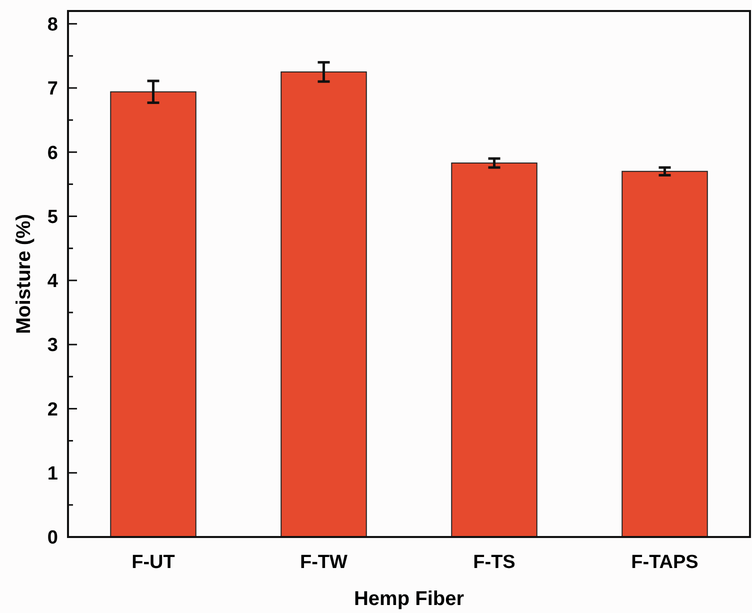 Image resolution: width=752 pixels, height=613 pixels. Describe the element at coordinates (24, 274) in the screenshot. I see `y-axis-title: Moisture (%)` at that location.